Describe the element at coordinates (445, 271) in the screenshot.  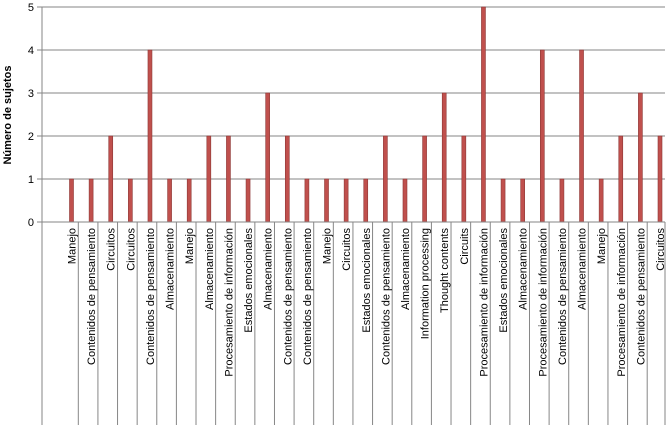
I see `x-category-label: Thought contents` at that location.